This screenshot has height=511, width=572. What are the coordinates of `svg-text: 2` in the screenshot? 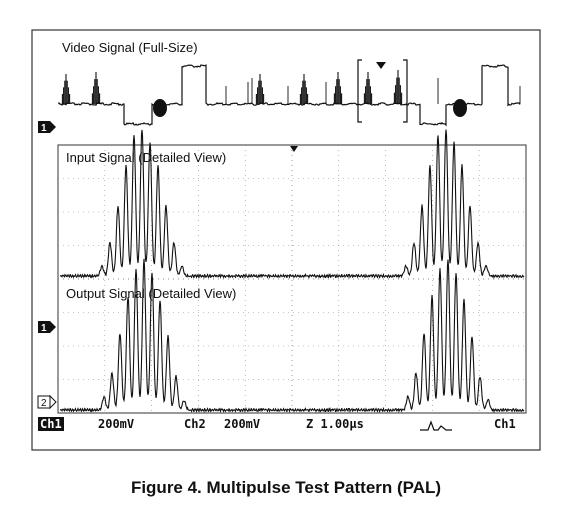 It's located at (44, 403).